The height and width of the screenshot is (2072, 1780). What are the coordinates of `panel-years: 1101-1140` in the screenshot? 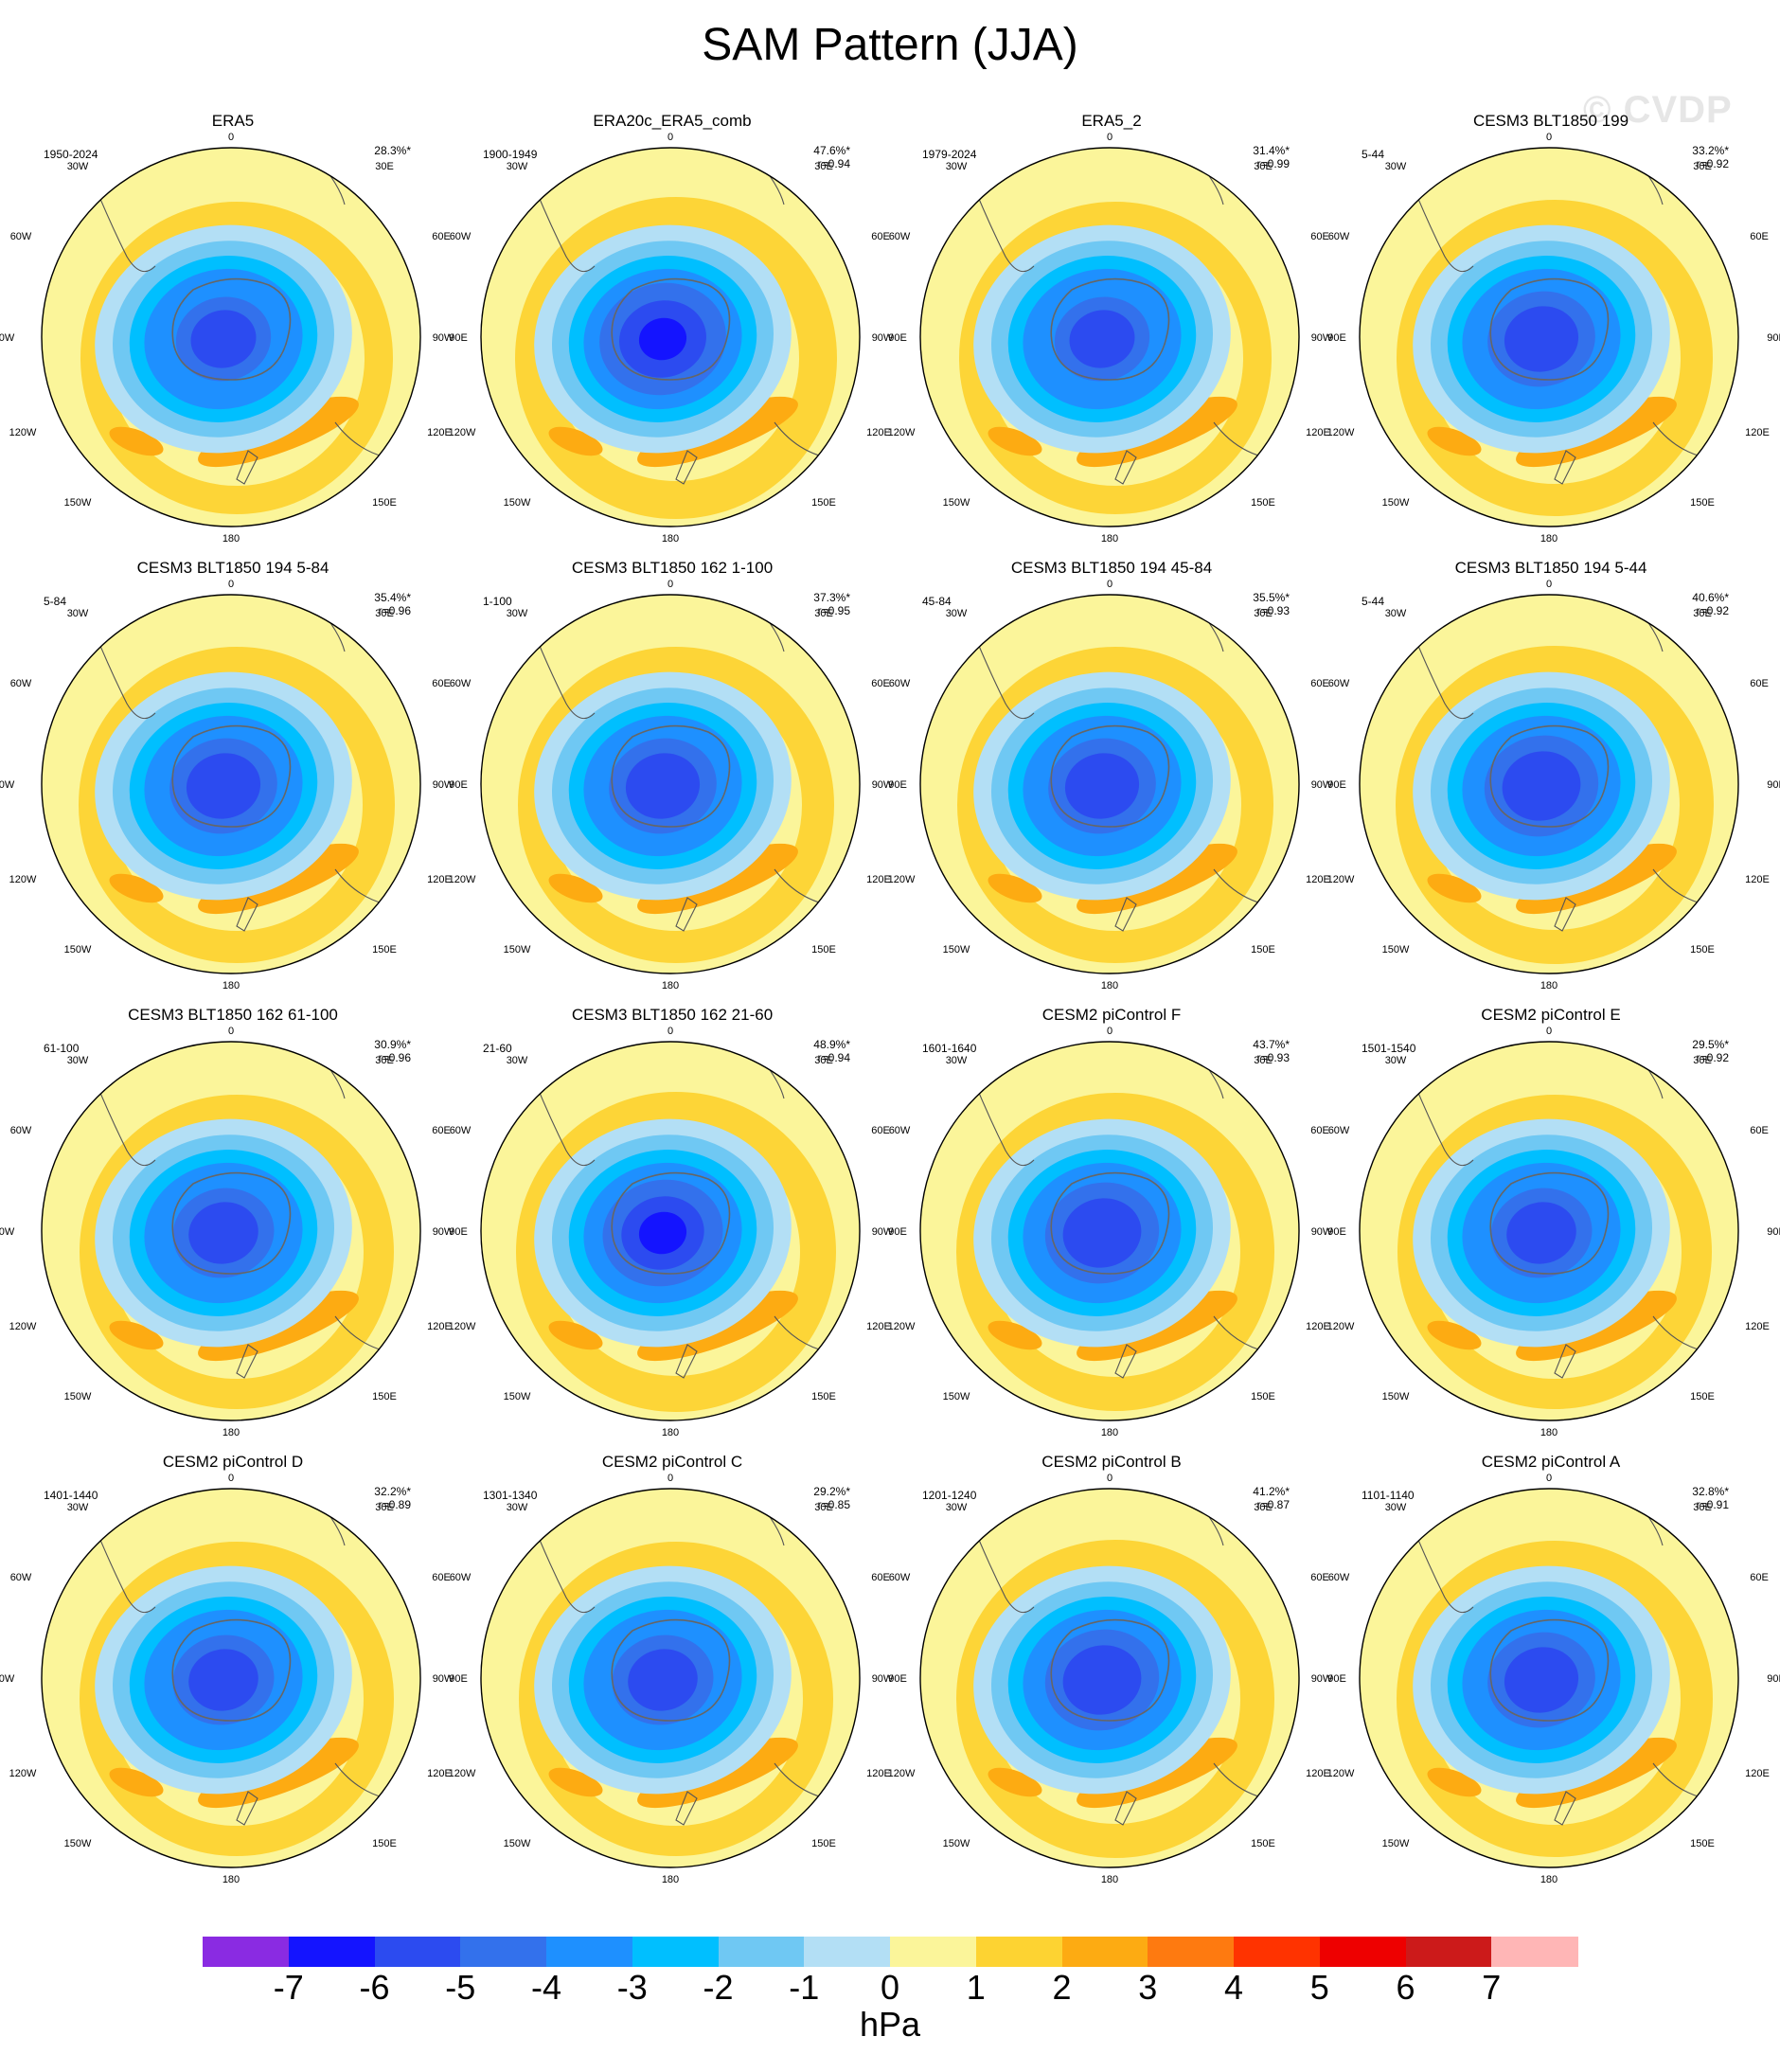 It's located at (1388, 1495).